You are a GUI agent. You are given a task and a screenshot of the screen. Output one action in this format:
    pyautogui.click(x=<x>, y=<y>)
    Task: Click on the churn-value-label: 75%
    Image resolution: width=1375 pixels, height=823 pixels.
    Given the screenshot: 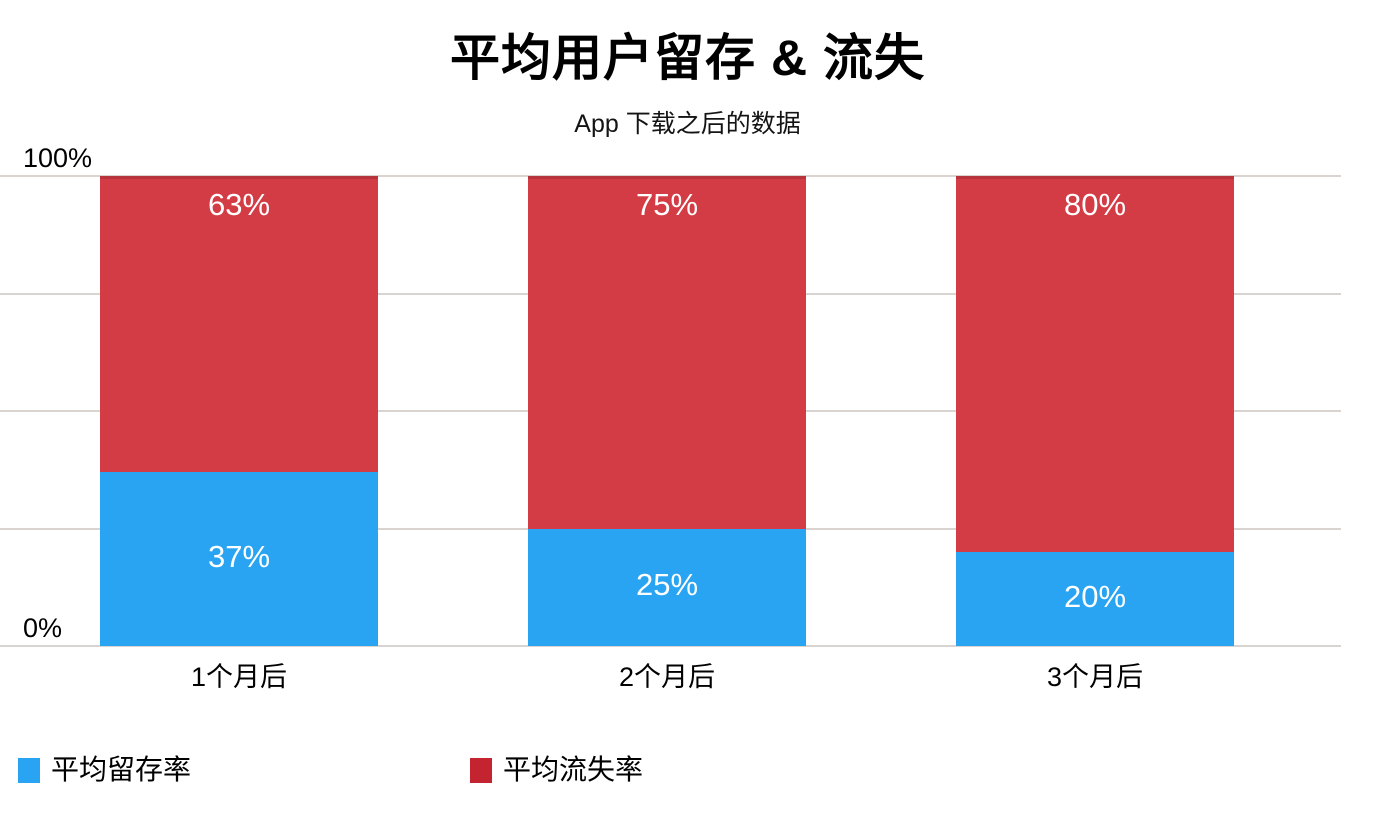 What is the action you would take?
    pyautogui.click(x=667, y=204)
    